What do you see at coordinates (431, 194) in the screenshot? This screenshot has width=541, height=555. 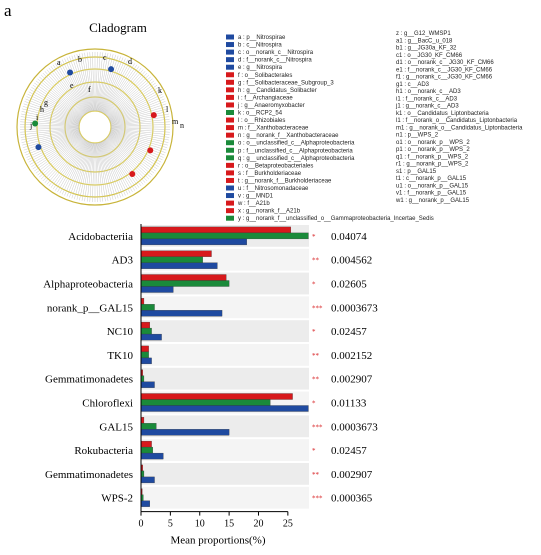 I see `legend-label: v1 : f__norank_p__GAL15` at bounding box center [431, 194].